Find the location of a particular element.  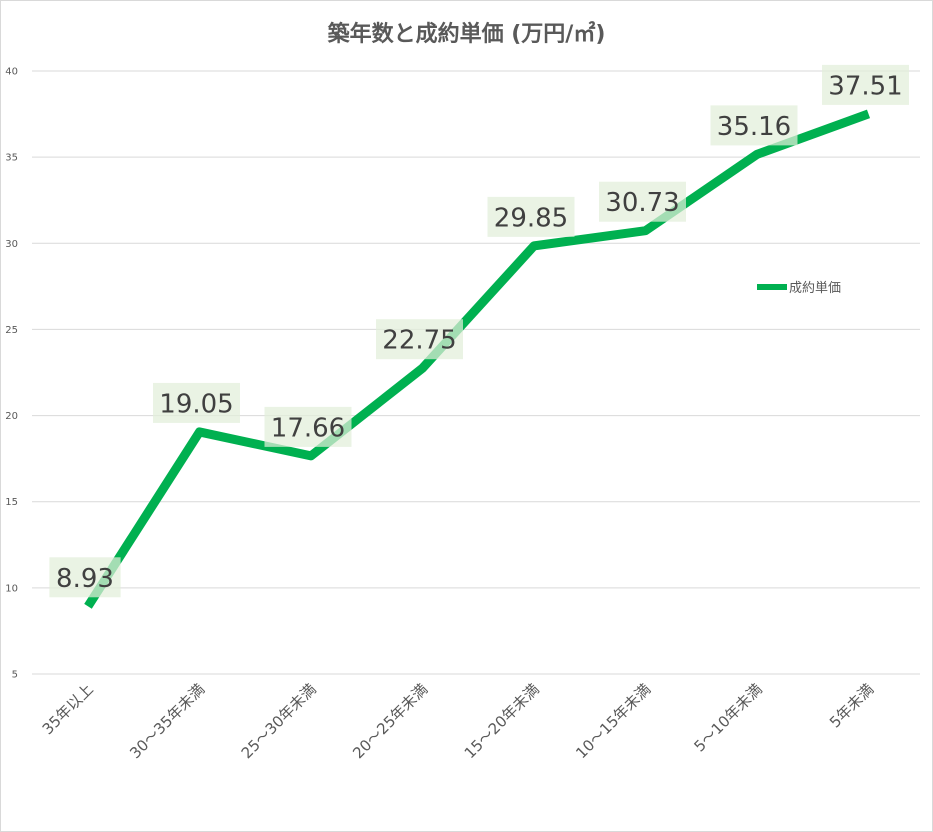

data-label: 30.73 is located at coordinates (642, 203).